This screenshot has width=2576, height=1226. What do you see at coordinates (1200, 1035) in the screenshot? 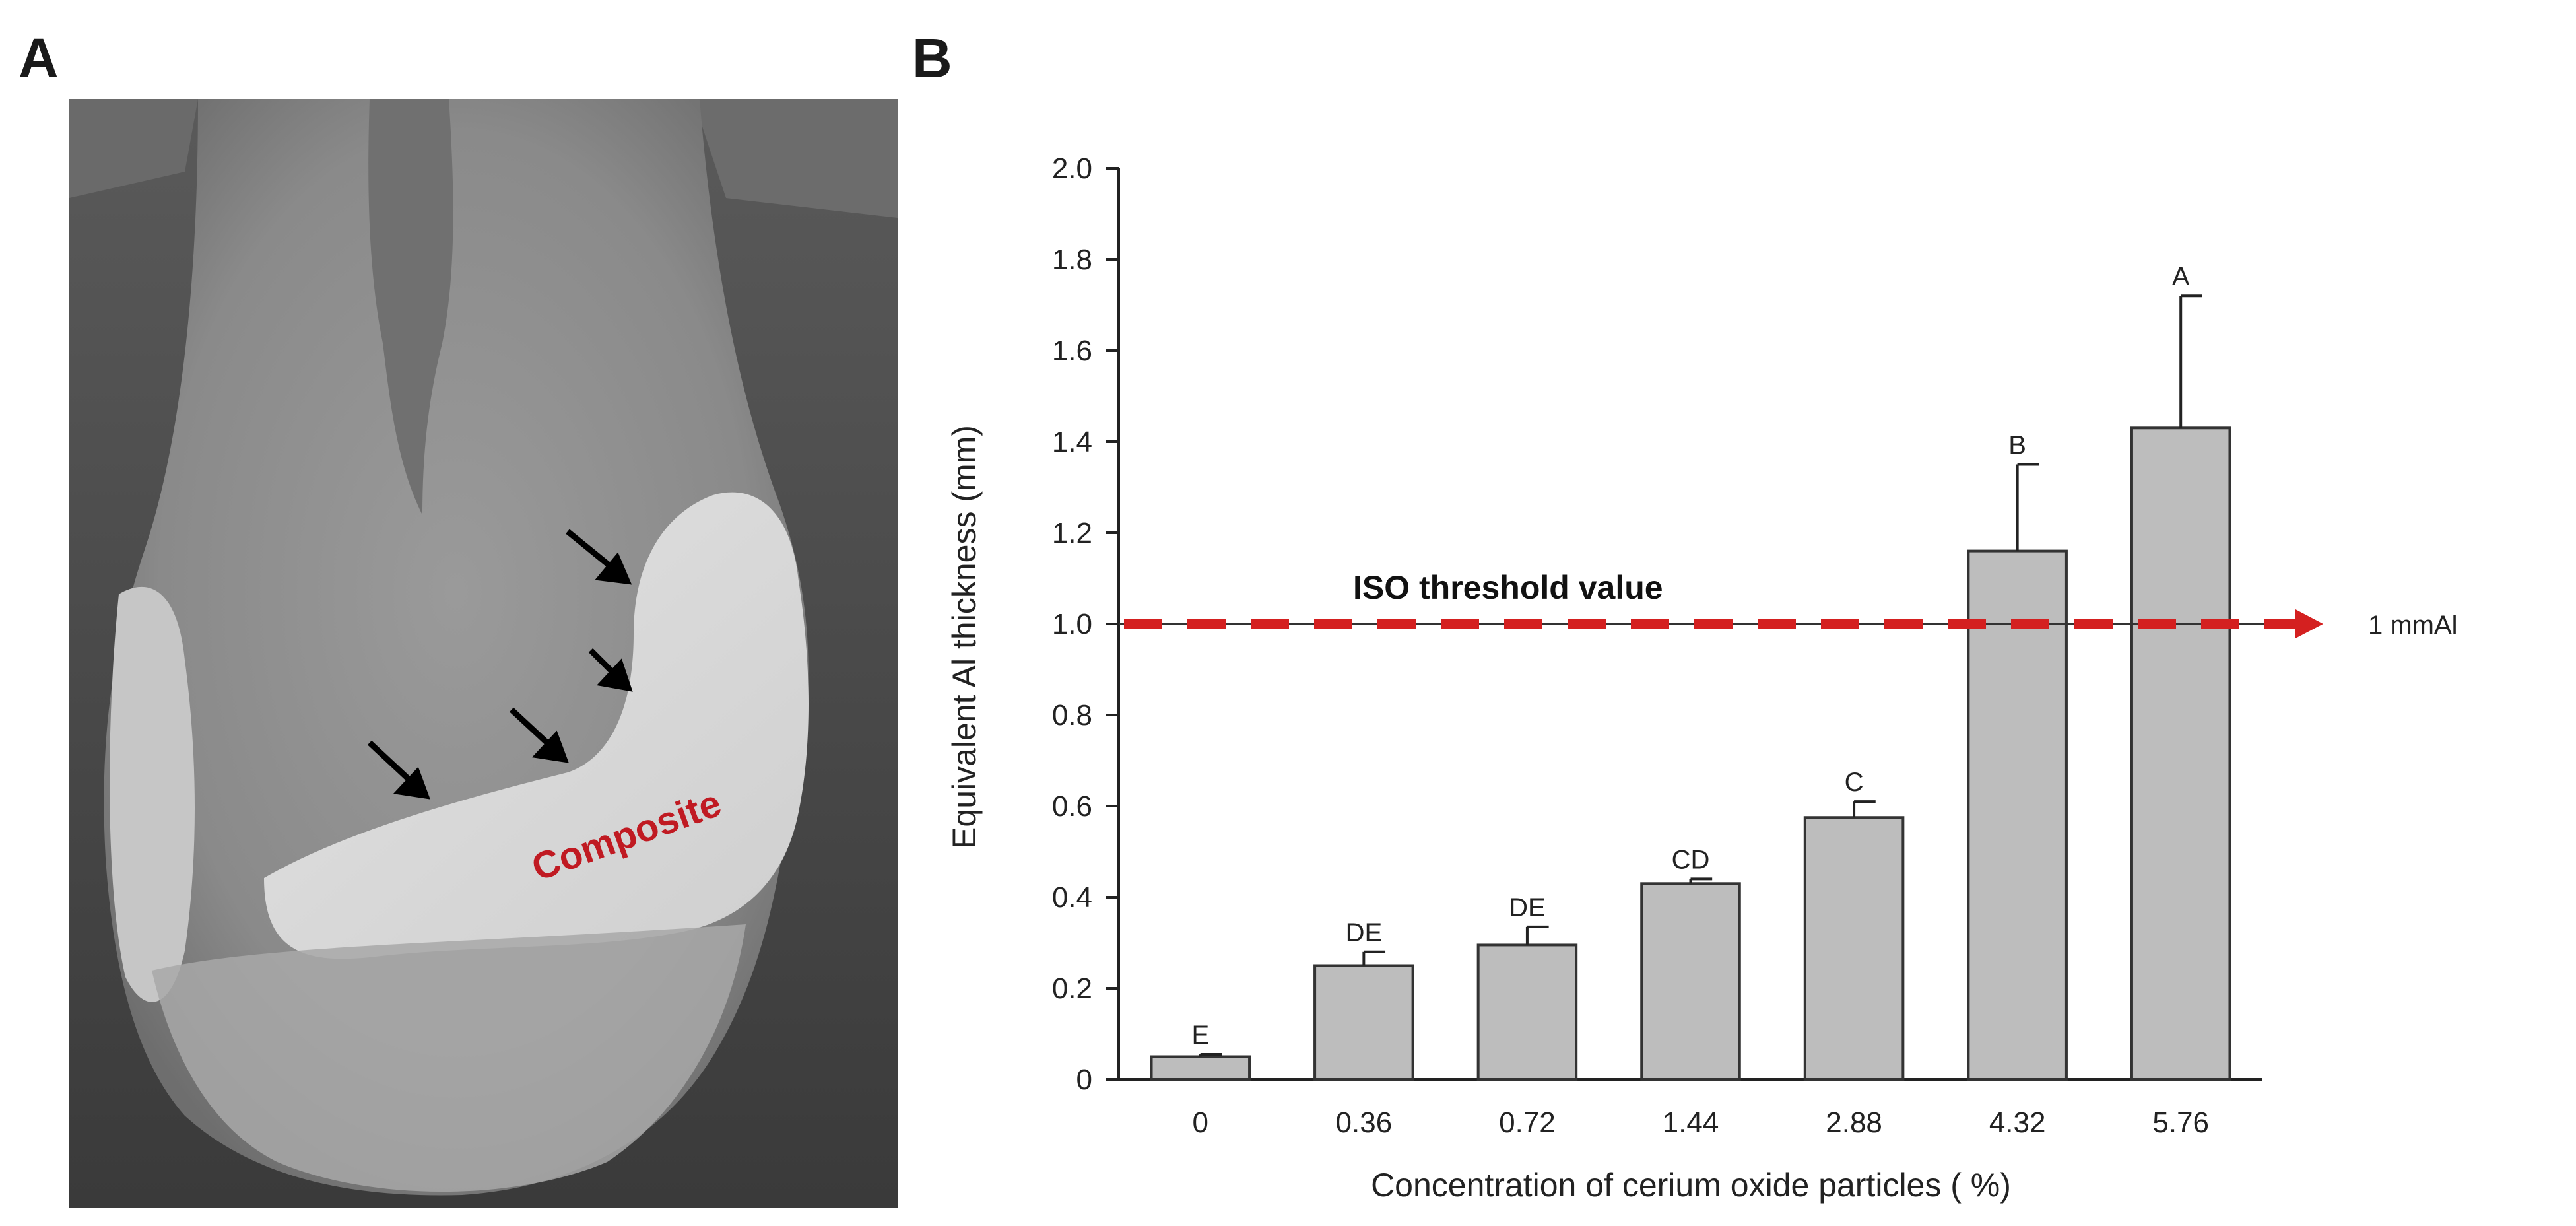
I see `significance-label: E` at bounding box center [1200, 1035].